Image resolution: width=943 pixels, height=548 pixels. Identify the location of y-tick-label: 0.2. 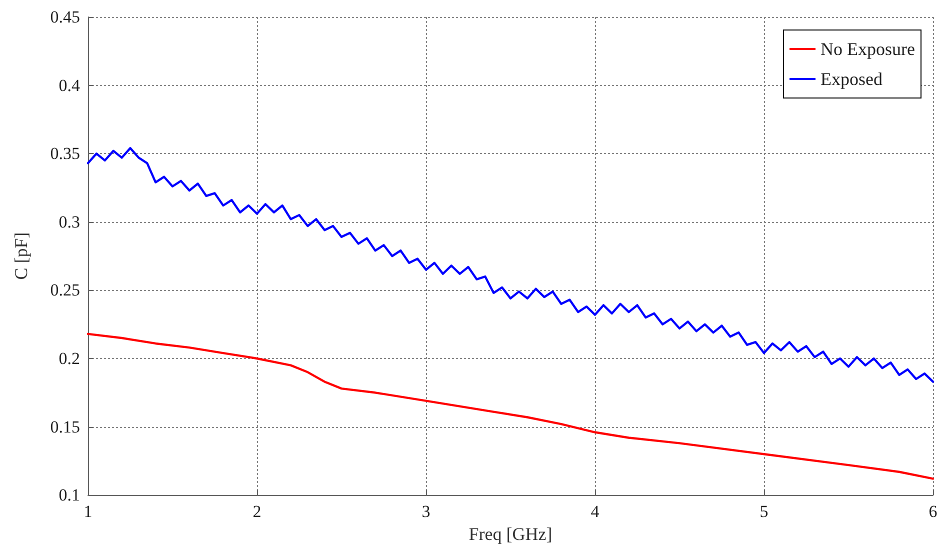
(69, 358).